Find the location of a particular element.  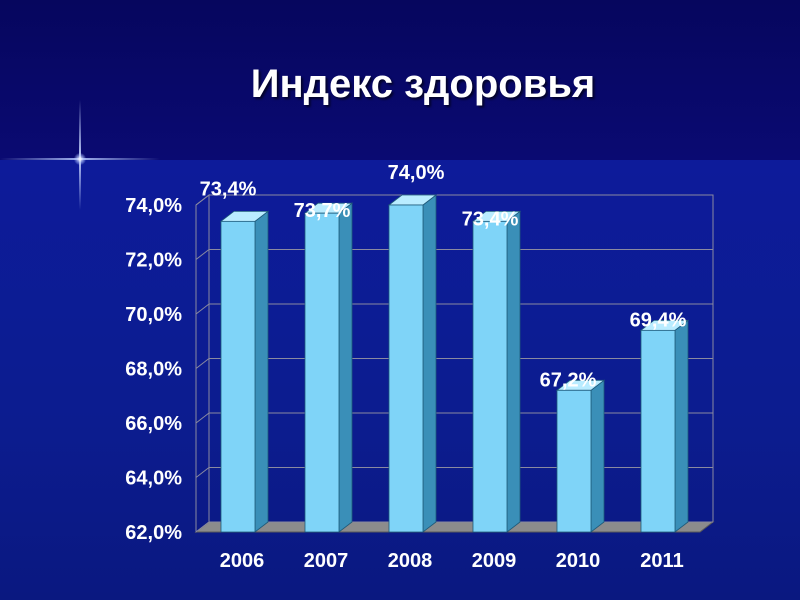

data-label: 74,0% is located at coordinates (416, 173).